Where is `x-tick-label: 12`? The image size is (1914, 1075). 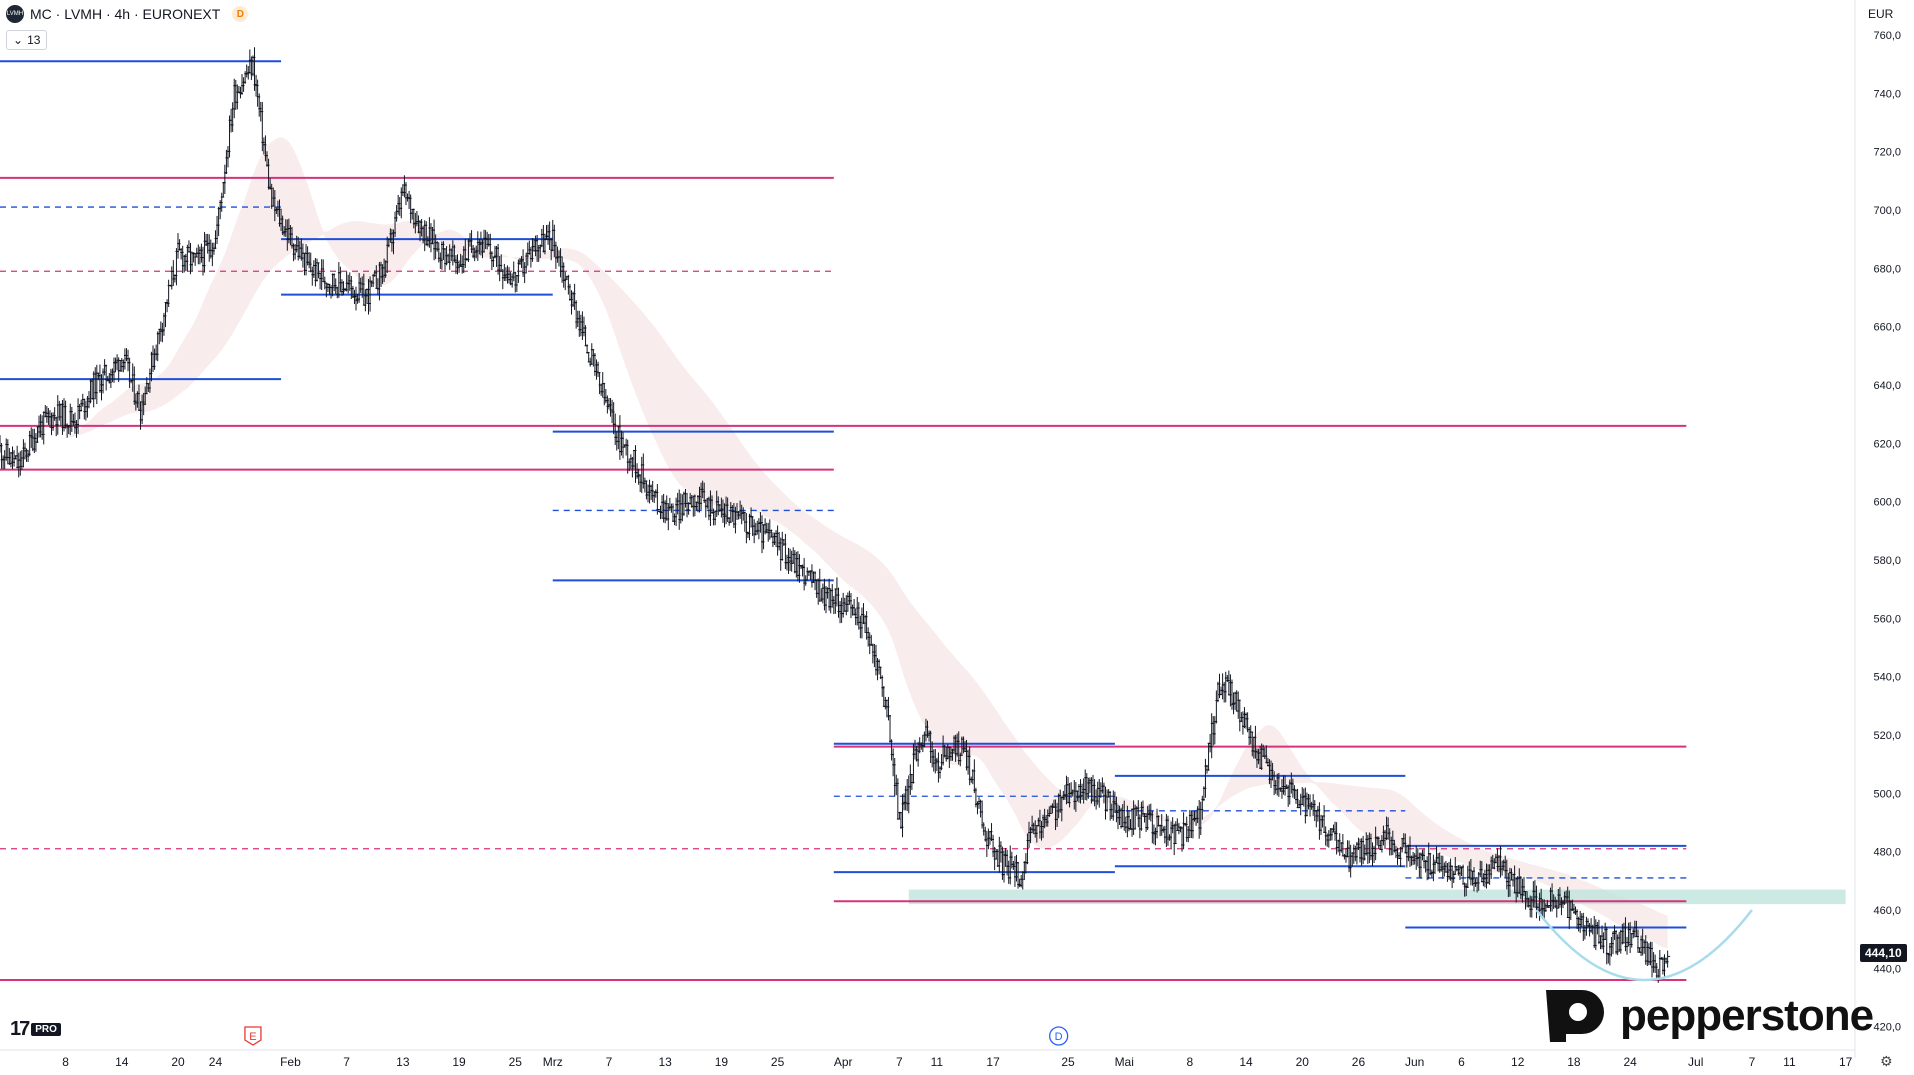
x-tick-label: 12 is located at coordinates (1518, 1062).